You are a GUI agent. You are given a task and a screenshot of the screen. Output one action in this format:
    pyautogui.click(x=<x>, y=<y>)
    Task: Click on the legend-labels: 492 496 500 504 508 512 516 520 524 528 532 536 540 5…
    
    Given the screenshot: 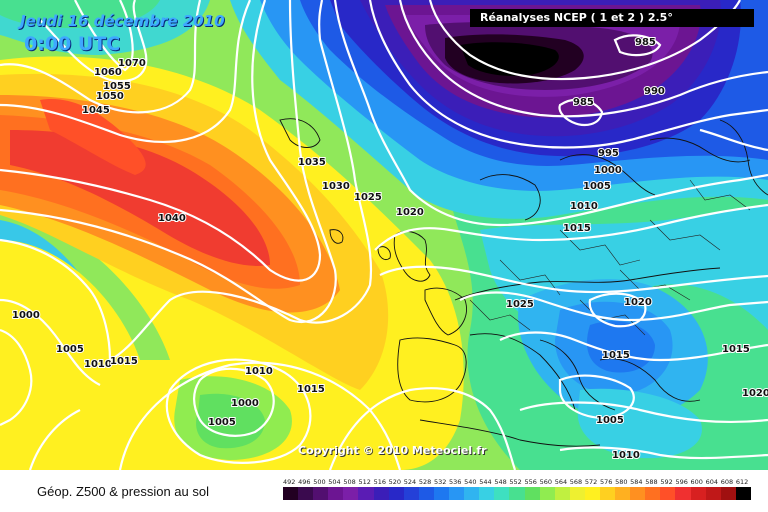 What is the action you would take?
    pyautogui.click(x=517, y=482)
    